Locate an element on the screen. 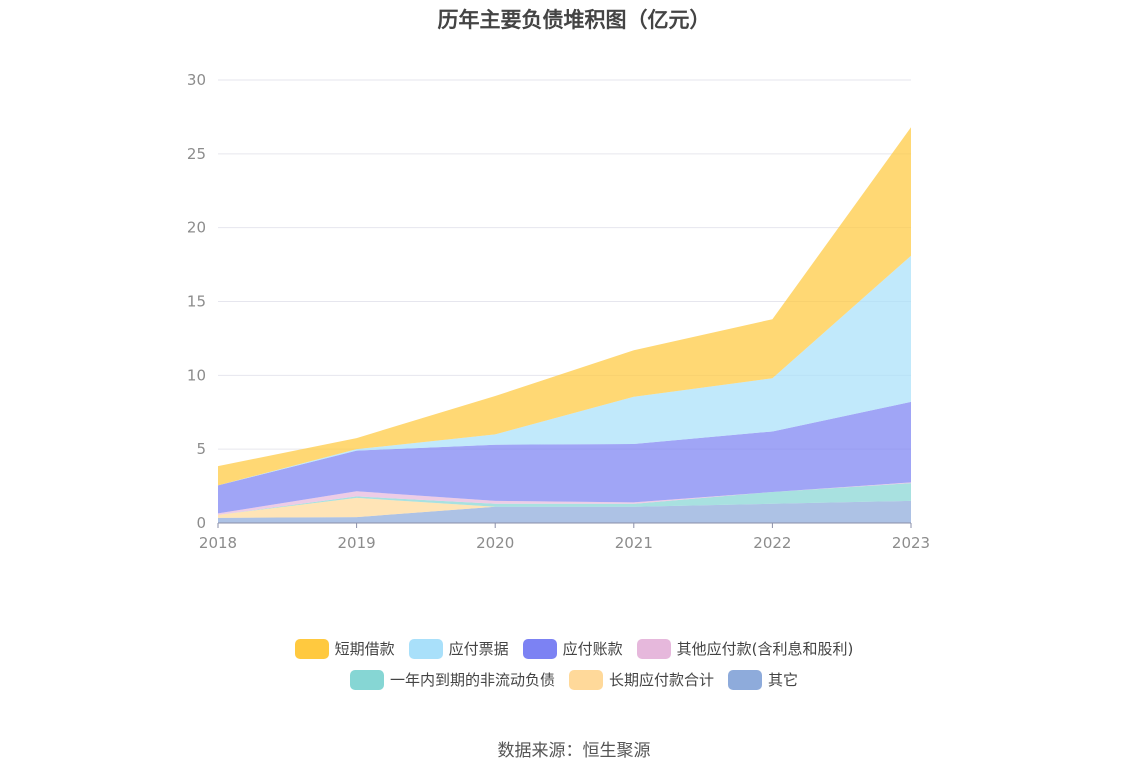  legend-label: 短期借款 is located at coordinates (364, 649).